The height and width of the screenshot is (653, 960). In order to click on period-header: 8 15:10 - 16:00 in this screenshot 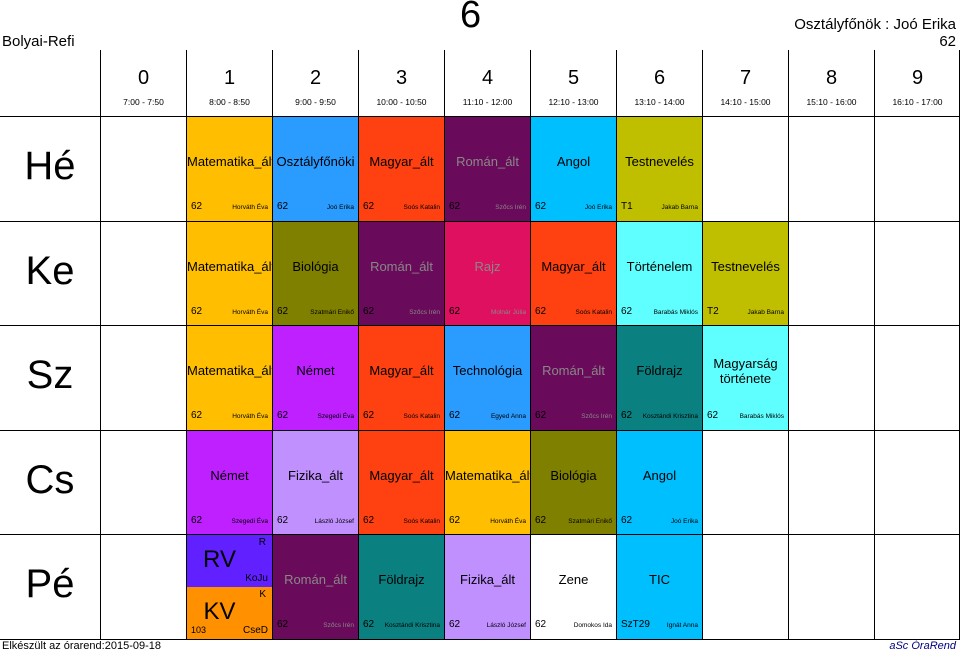, I will do `click(831, 83)`.